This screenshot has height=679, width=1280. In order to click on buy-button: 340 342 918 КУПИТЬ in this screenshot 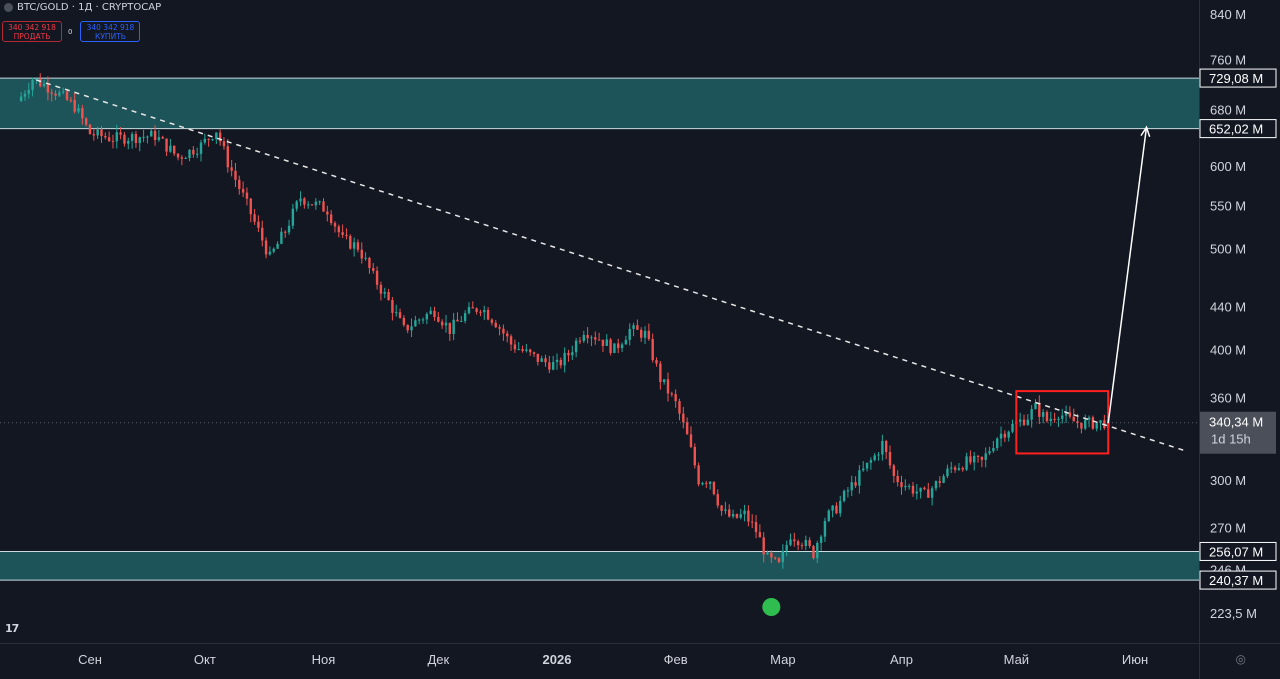, I will do `click(110, 31)`.